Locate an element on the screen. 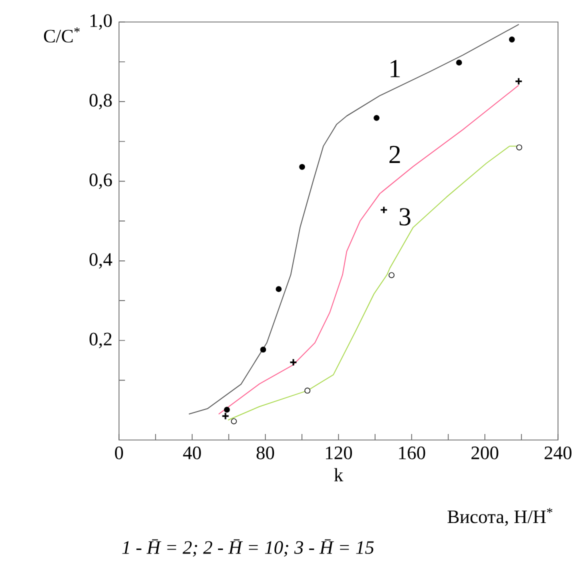 The height and width of the screenshot is (562, 582). series-label: 1 is located at coordinates (395, 69).